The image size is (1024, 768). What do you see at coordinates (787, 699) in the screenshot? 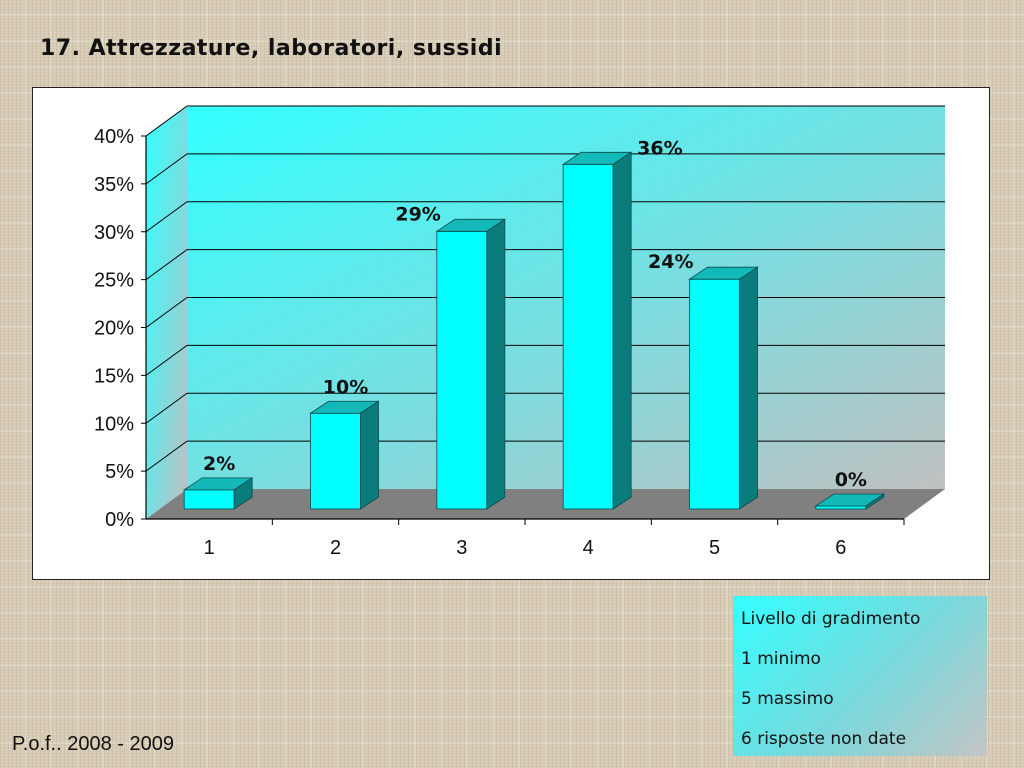
I see `legend-item-max: 5 massimo` at bounding box center [787, 699].